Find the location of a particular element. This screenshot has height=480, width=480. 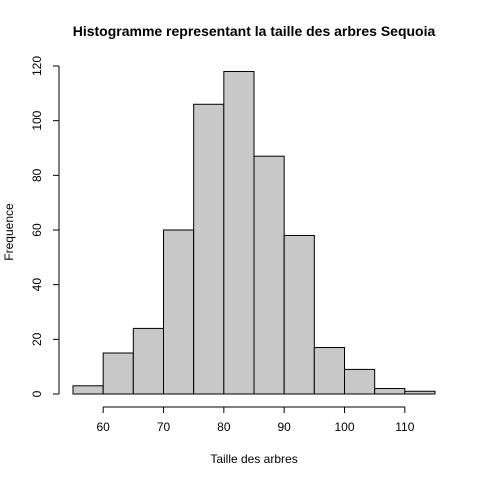

y-tick-label-120: 120 is located at coordinates (37, 66).